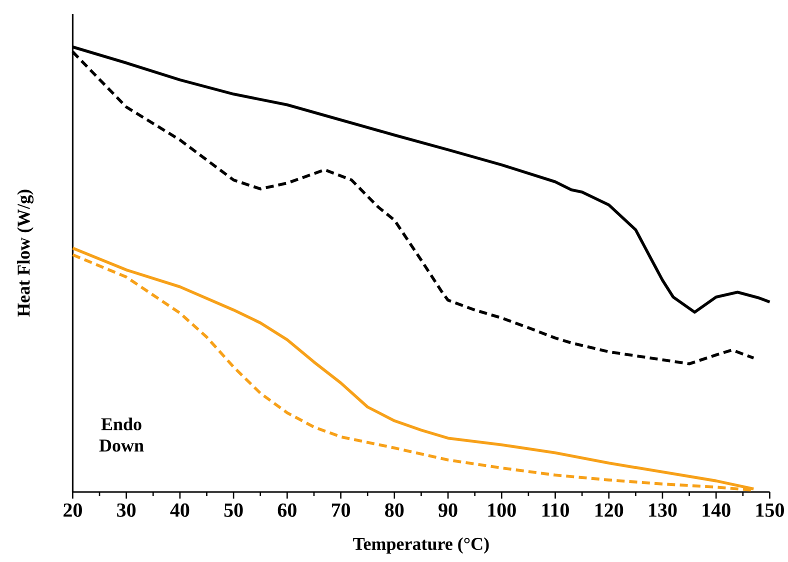 The image size is (788, 562). I want to click on x-tick-label: 140, so click(716, 510).